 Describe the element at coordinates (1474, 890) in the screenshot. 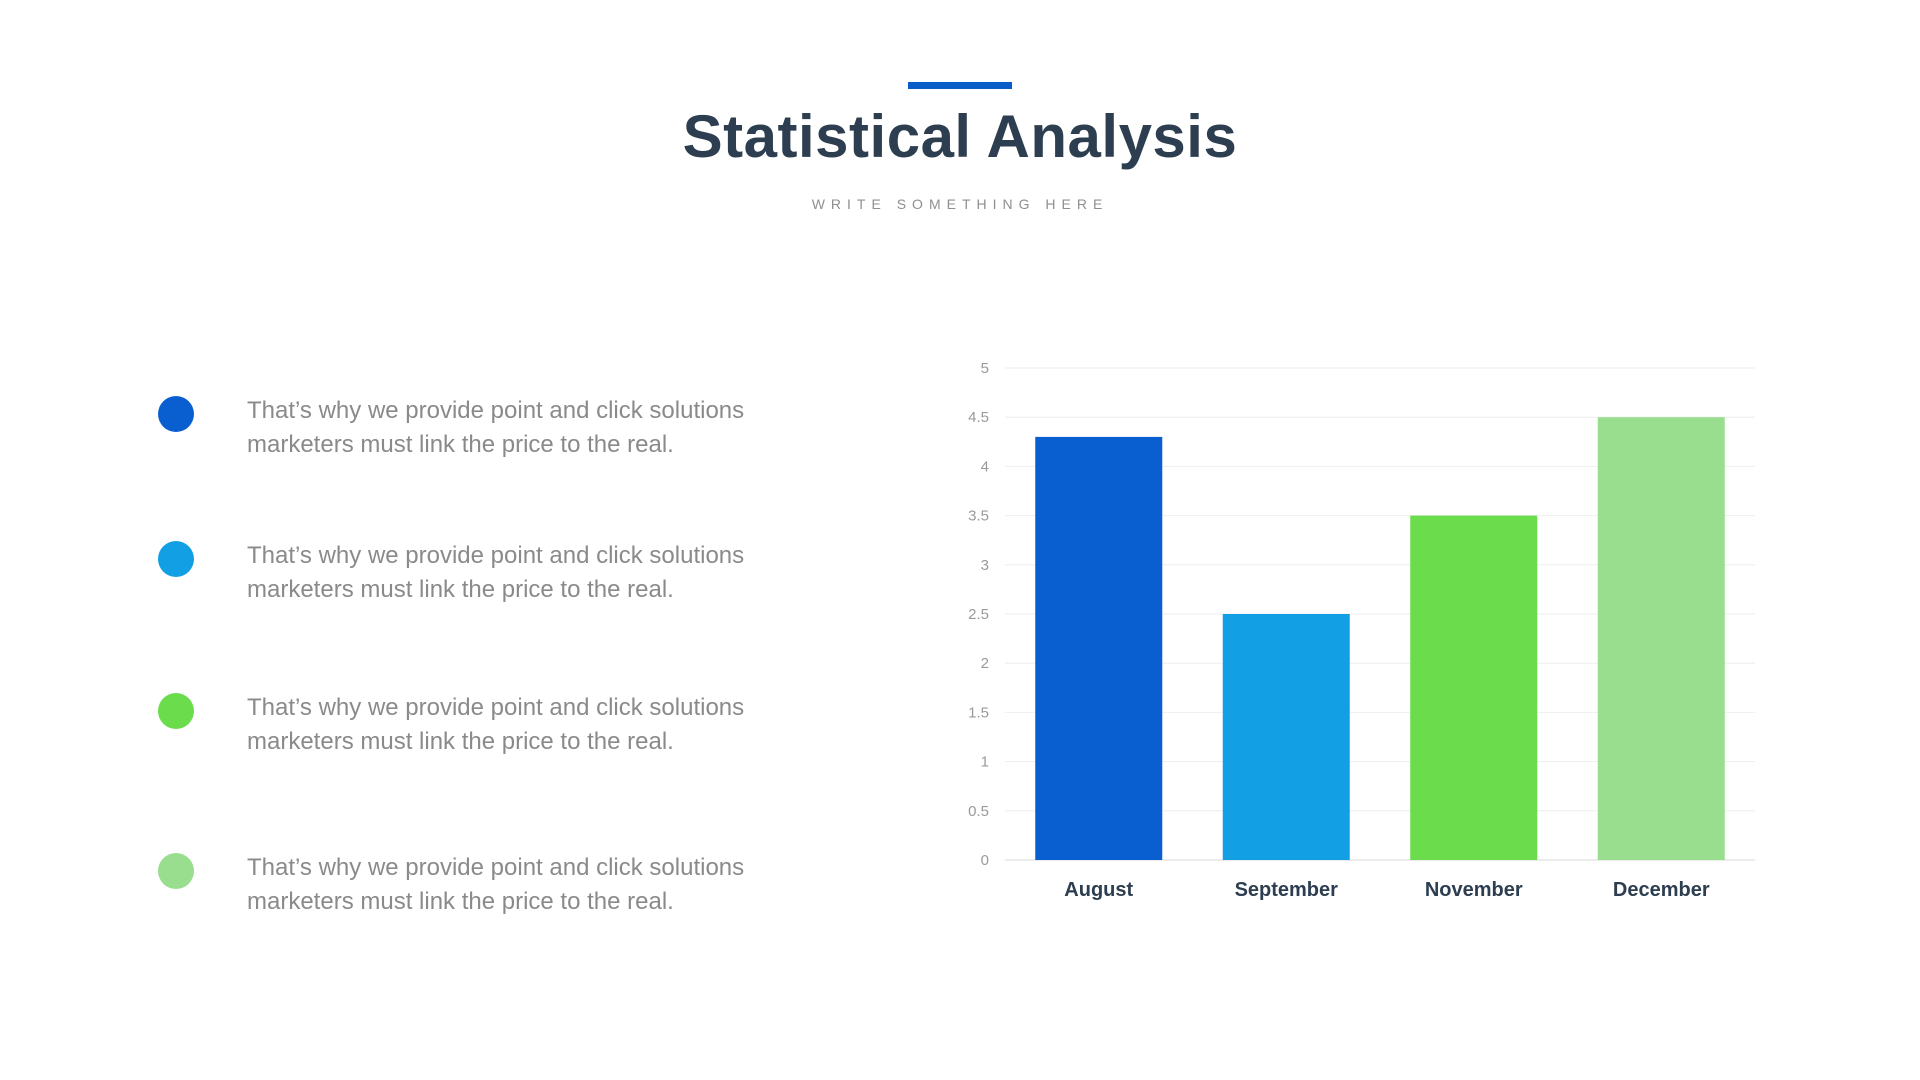

I see `x-tick-label: November` at that location.